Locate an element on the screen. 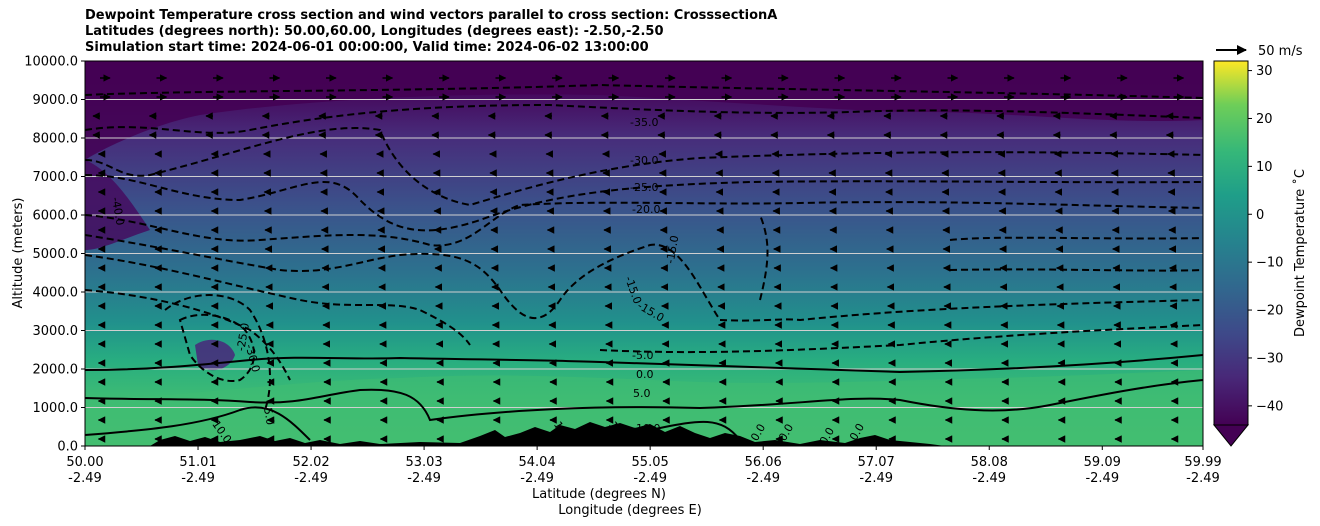  x-tick-label-lat: 58.08 is located at coordinates (989, 462).